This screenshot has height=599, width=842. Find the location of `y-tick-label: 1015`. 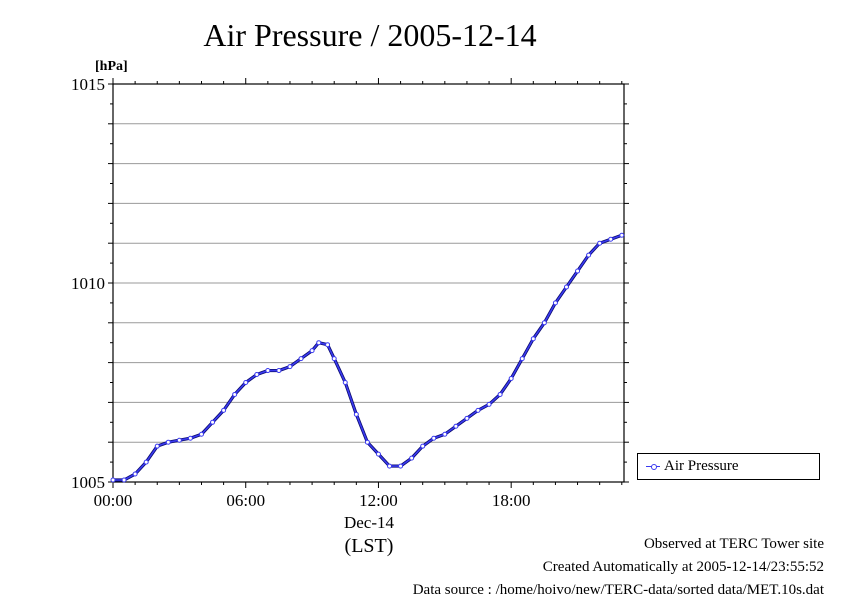

y-tick-label: 1015 is located at coordinates (88, 84).